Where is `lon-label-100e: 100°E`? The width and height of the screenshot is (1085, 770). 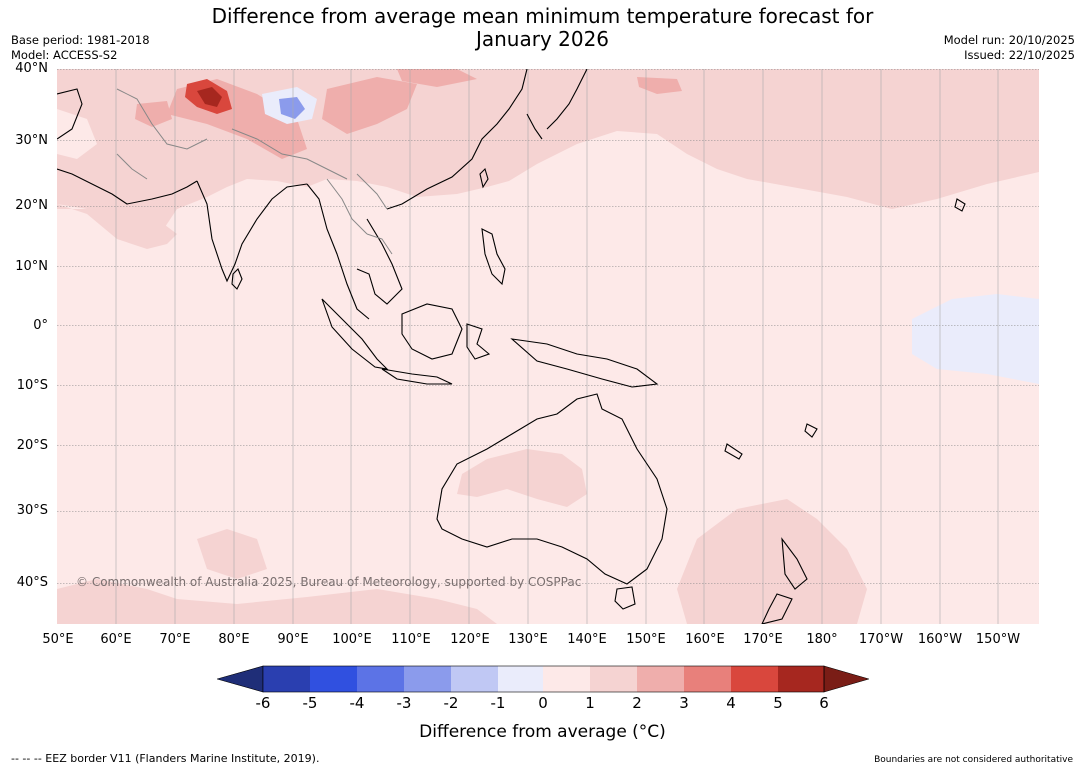
lon-label-100e: 100°E is located at coordinates (352, 639).